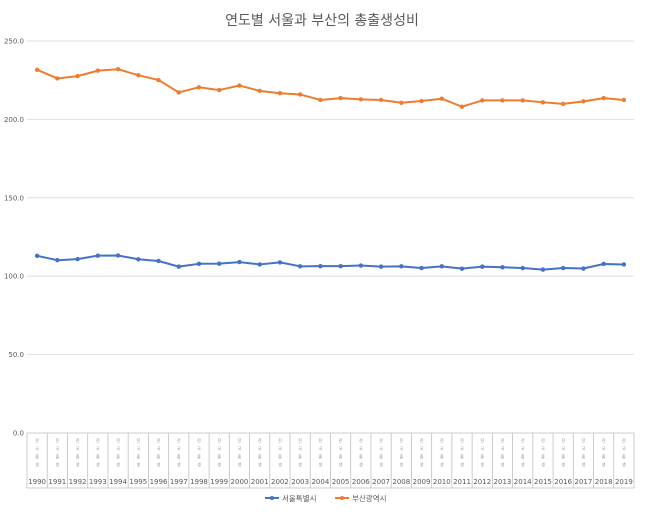 The image size is (645, 512). I want to click on y-axis: 0.0 50.0 100.0 150.0 200.0 250.0, so click(14, 238).